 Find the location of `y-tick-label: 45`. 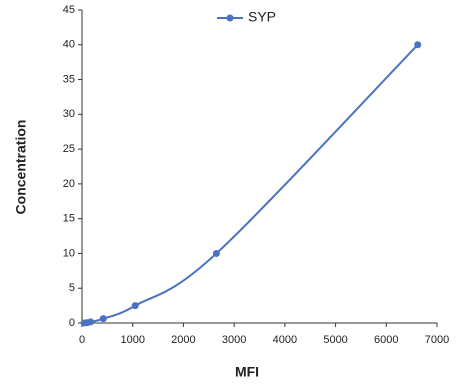

y-tick-label: 45 is located at coordinates (69, 10).